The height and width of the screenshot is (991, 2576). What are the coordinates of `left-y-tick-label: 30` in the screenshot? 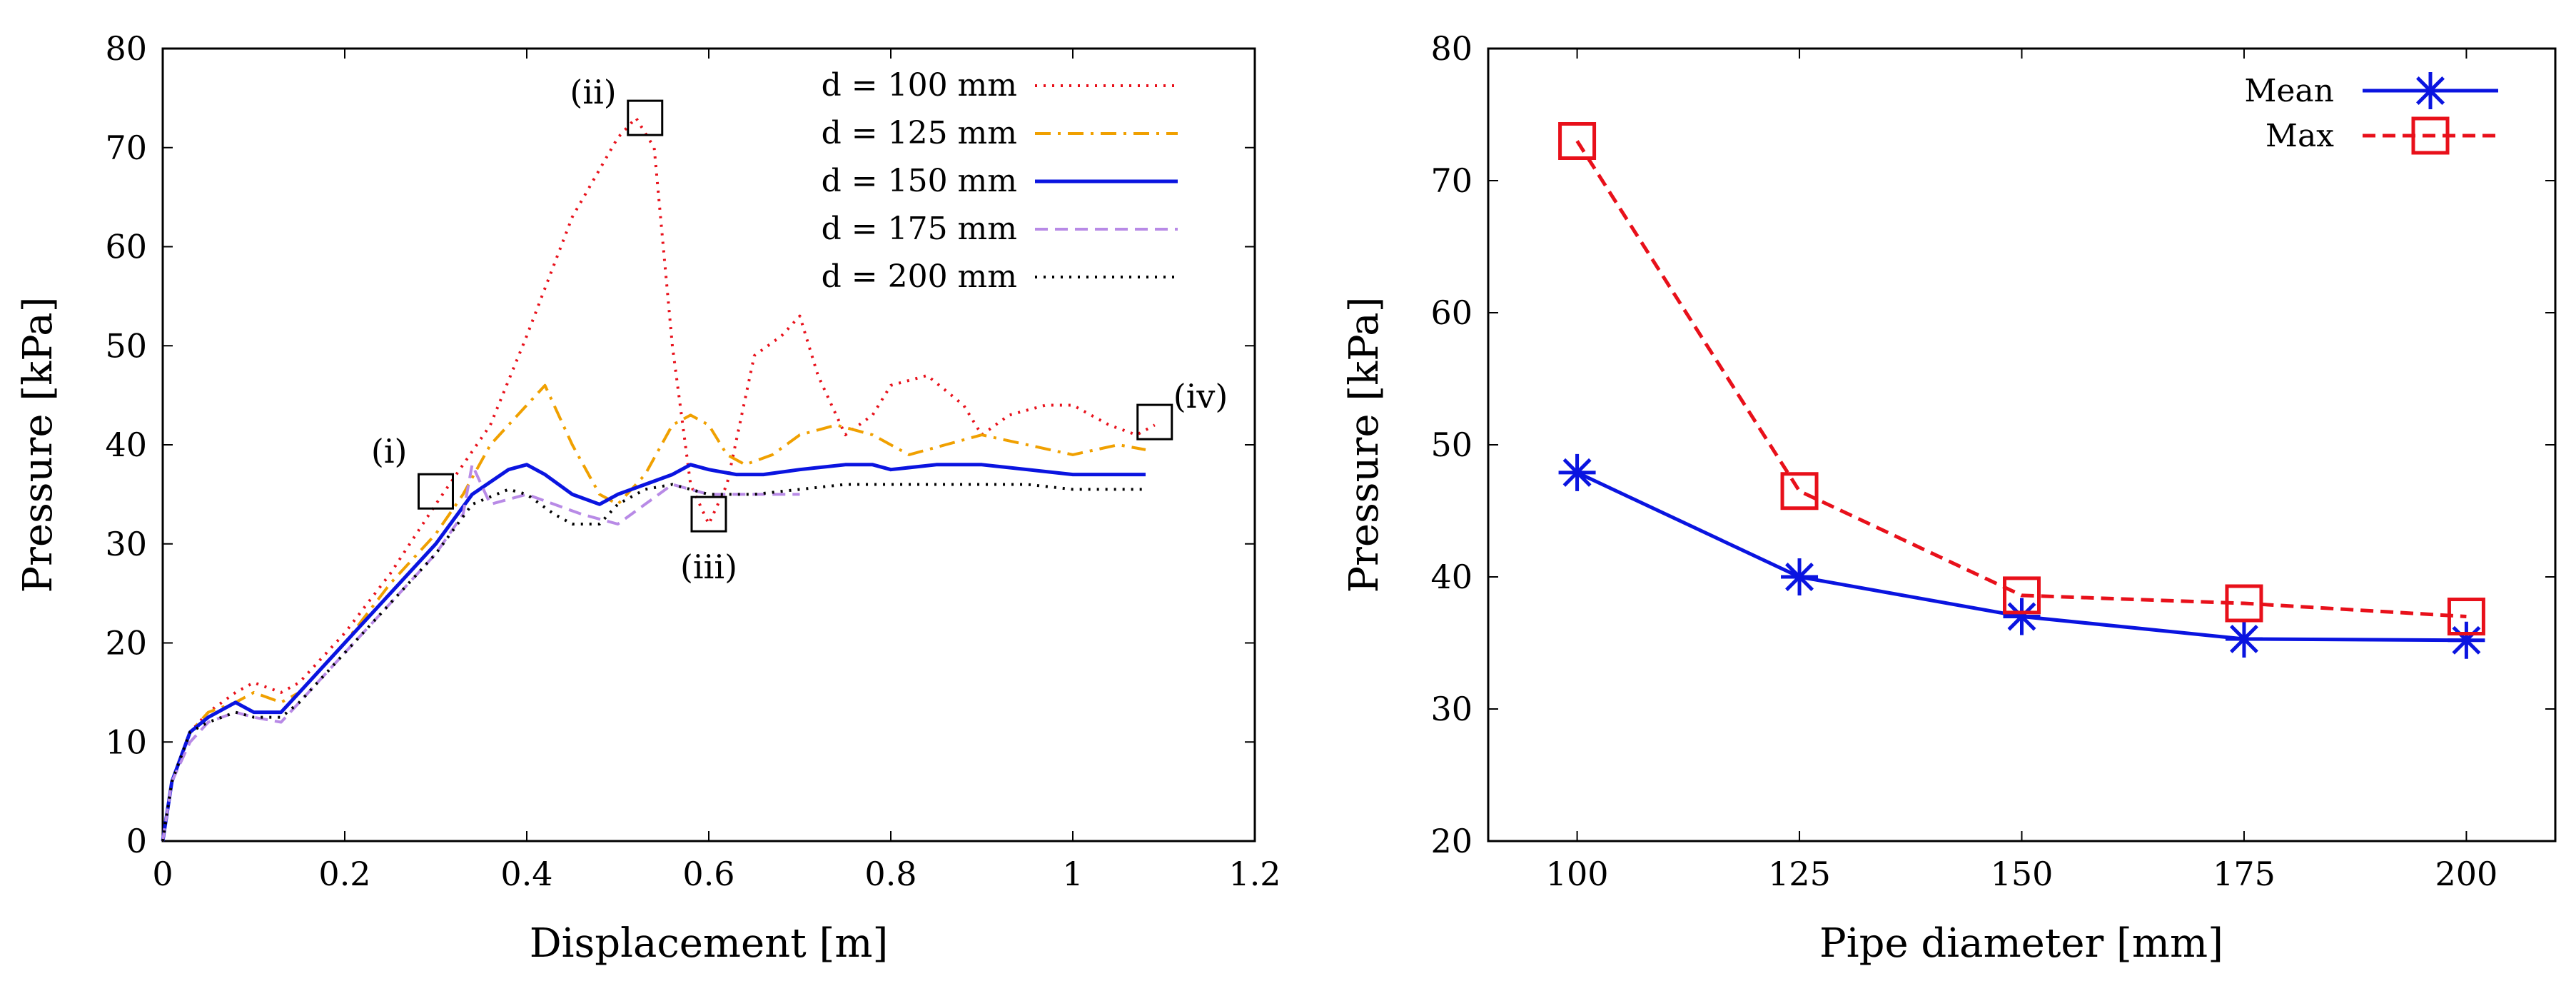 It's located at (126, 544).